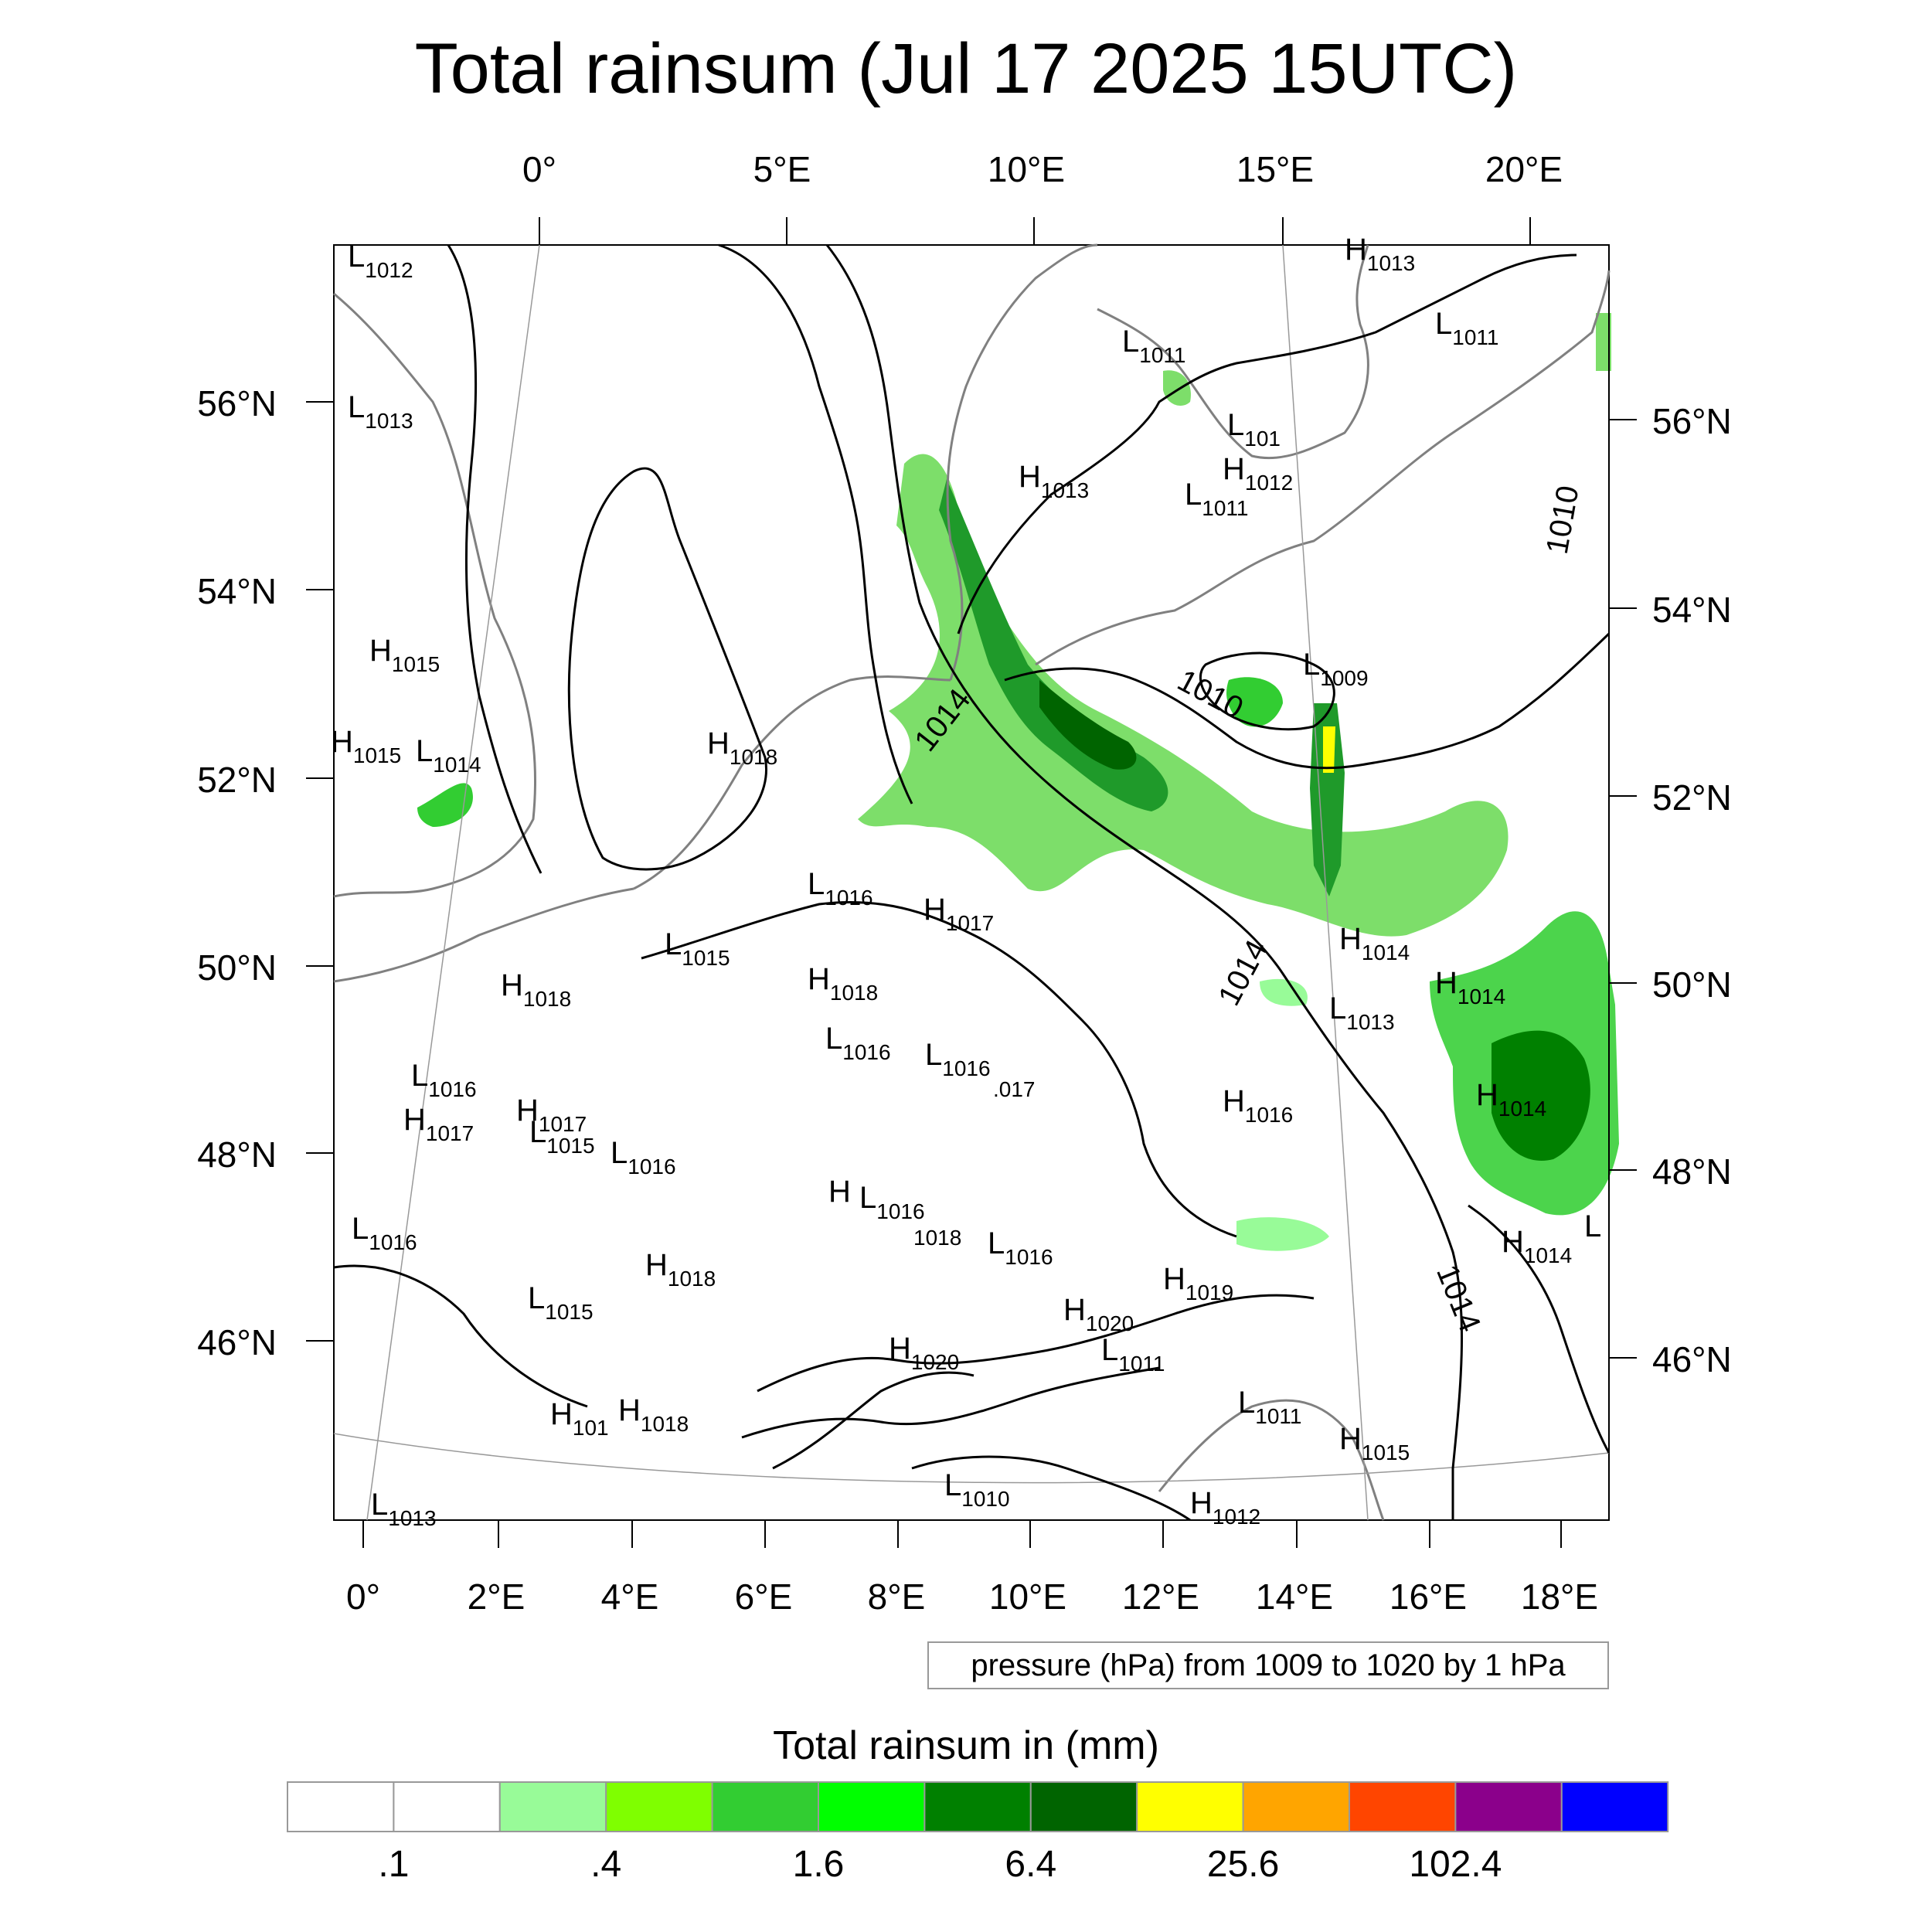 Image resolution: width=1932 pixels, height=1932 pixels. Describe the element at coordinates (1271, 1460) in the screenshot. I see `coast-adriatic` at that location.